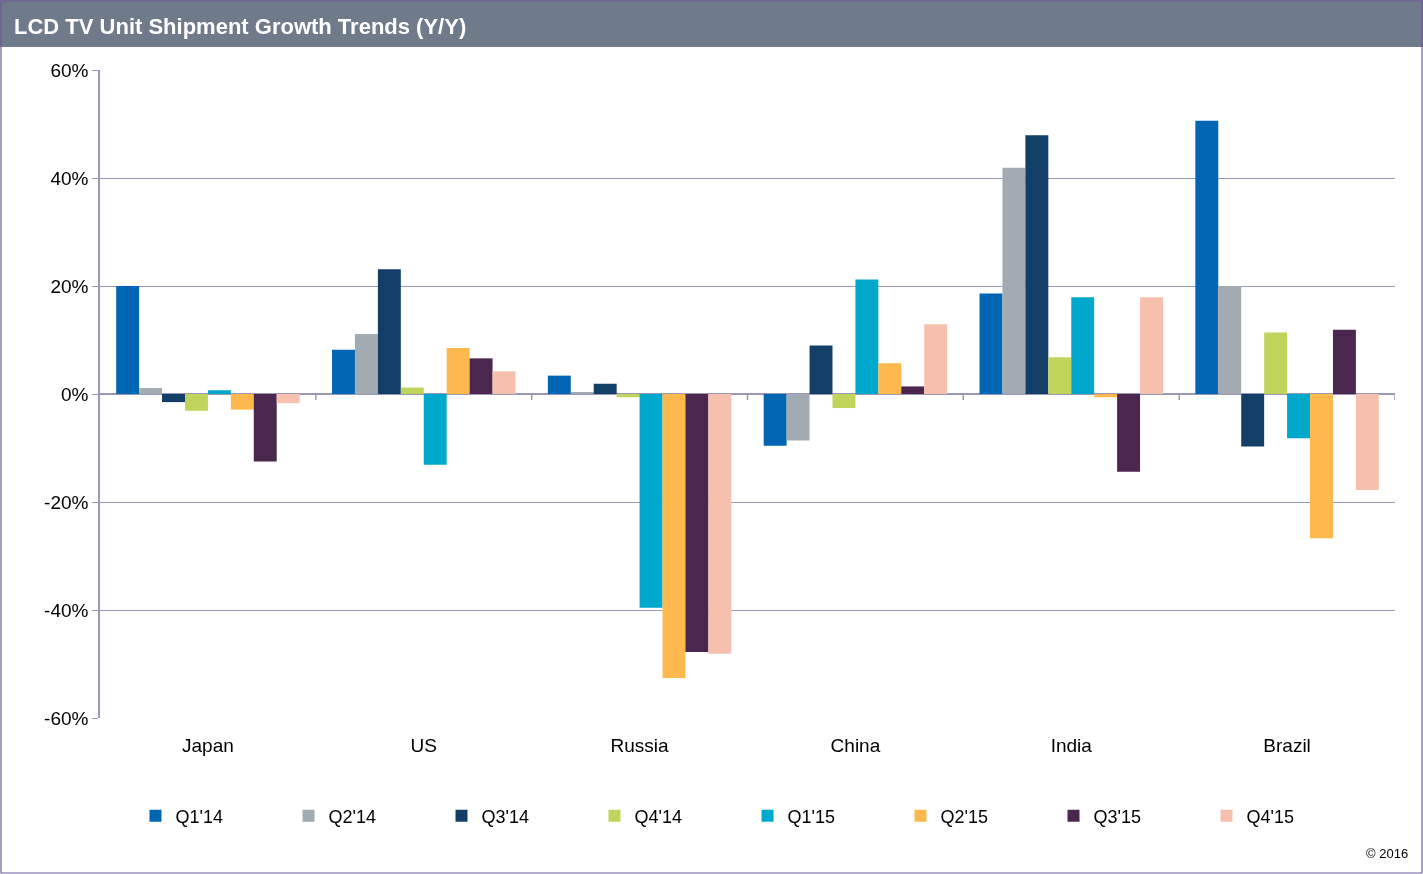 This screenshot has width=1423, height=874. Describe the element at coordinates (658, 816) in the screenshot. I see `legend-label: Q4'14` at that location.